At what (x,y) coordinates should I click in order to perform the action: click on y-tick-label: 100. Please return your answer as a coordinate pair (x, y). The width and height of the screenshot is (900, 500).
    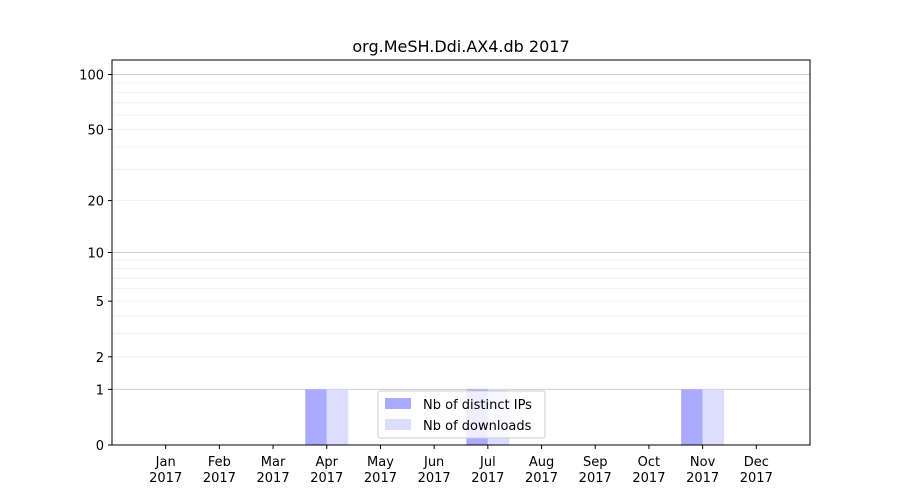
    Looking at the image, I should click on (91, 76).